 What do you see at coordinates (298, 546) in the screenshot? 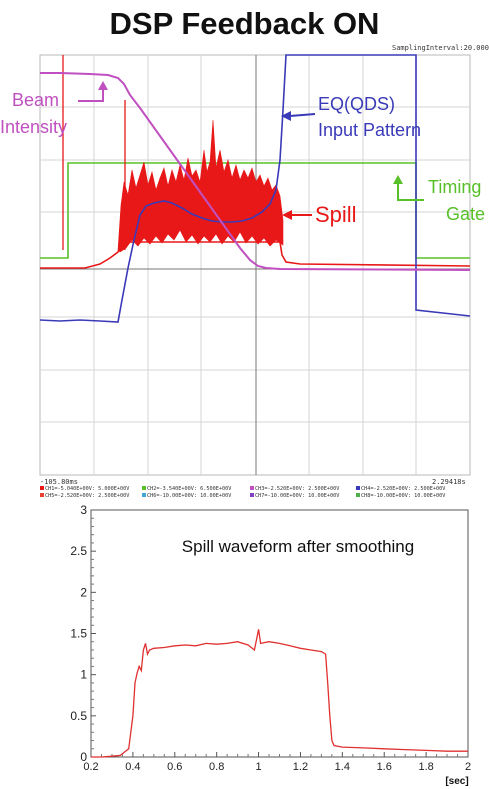
I see `chart-title: Spill waveform after smoothing` at bounding box center [298, 546].